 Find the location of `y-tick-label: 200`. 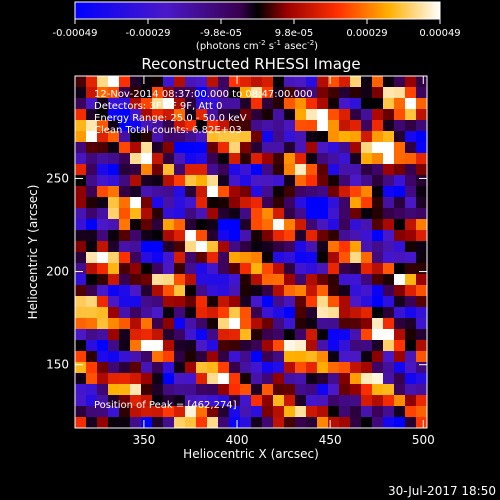

y-tick-label: 200 is located at coordinates (57, 272).